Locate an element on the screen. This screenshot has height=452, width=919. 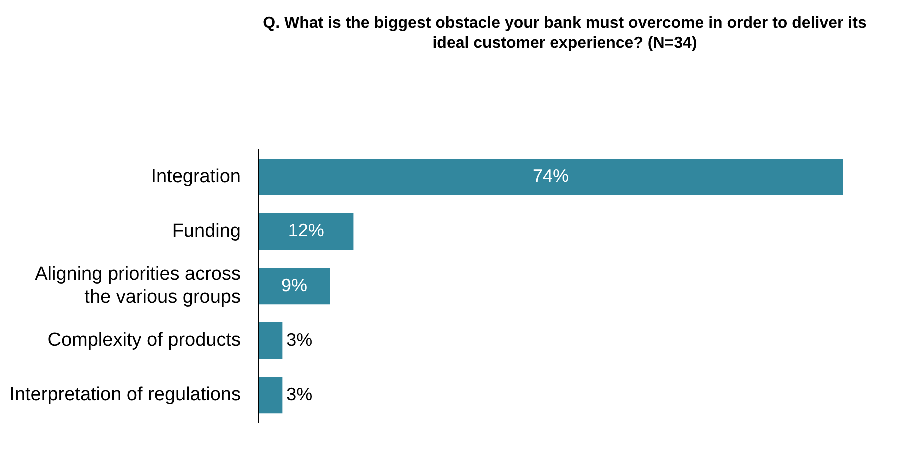
y-tick-label: Aligning priorities across the various groups is located at coordinates (138, 286).